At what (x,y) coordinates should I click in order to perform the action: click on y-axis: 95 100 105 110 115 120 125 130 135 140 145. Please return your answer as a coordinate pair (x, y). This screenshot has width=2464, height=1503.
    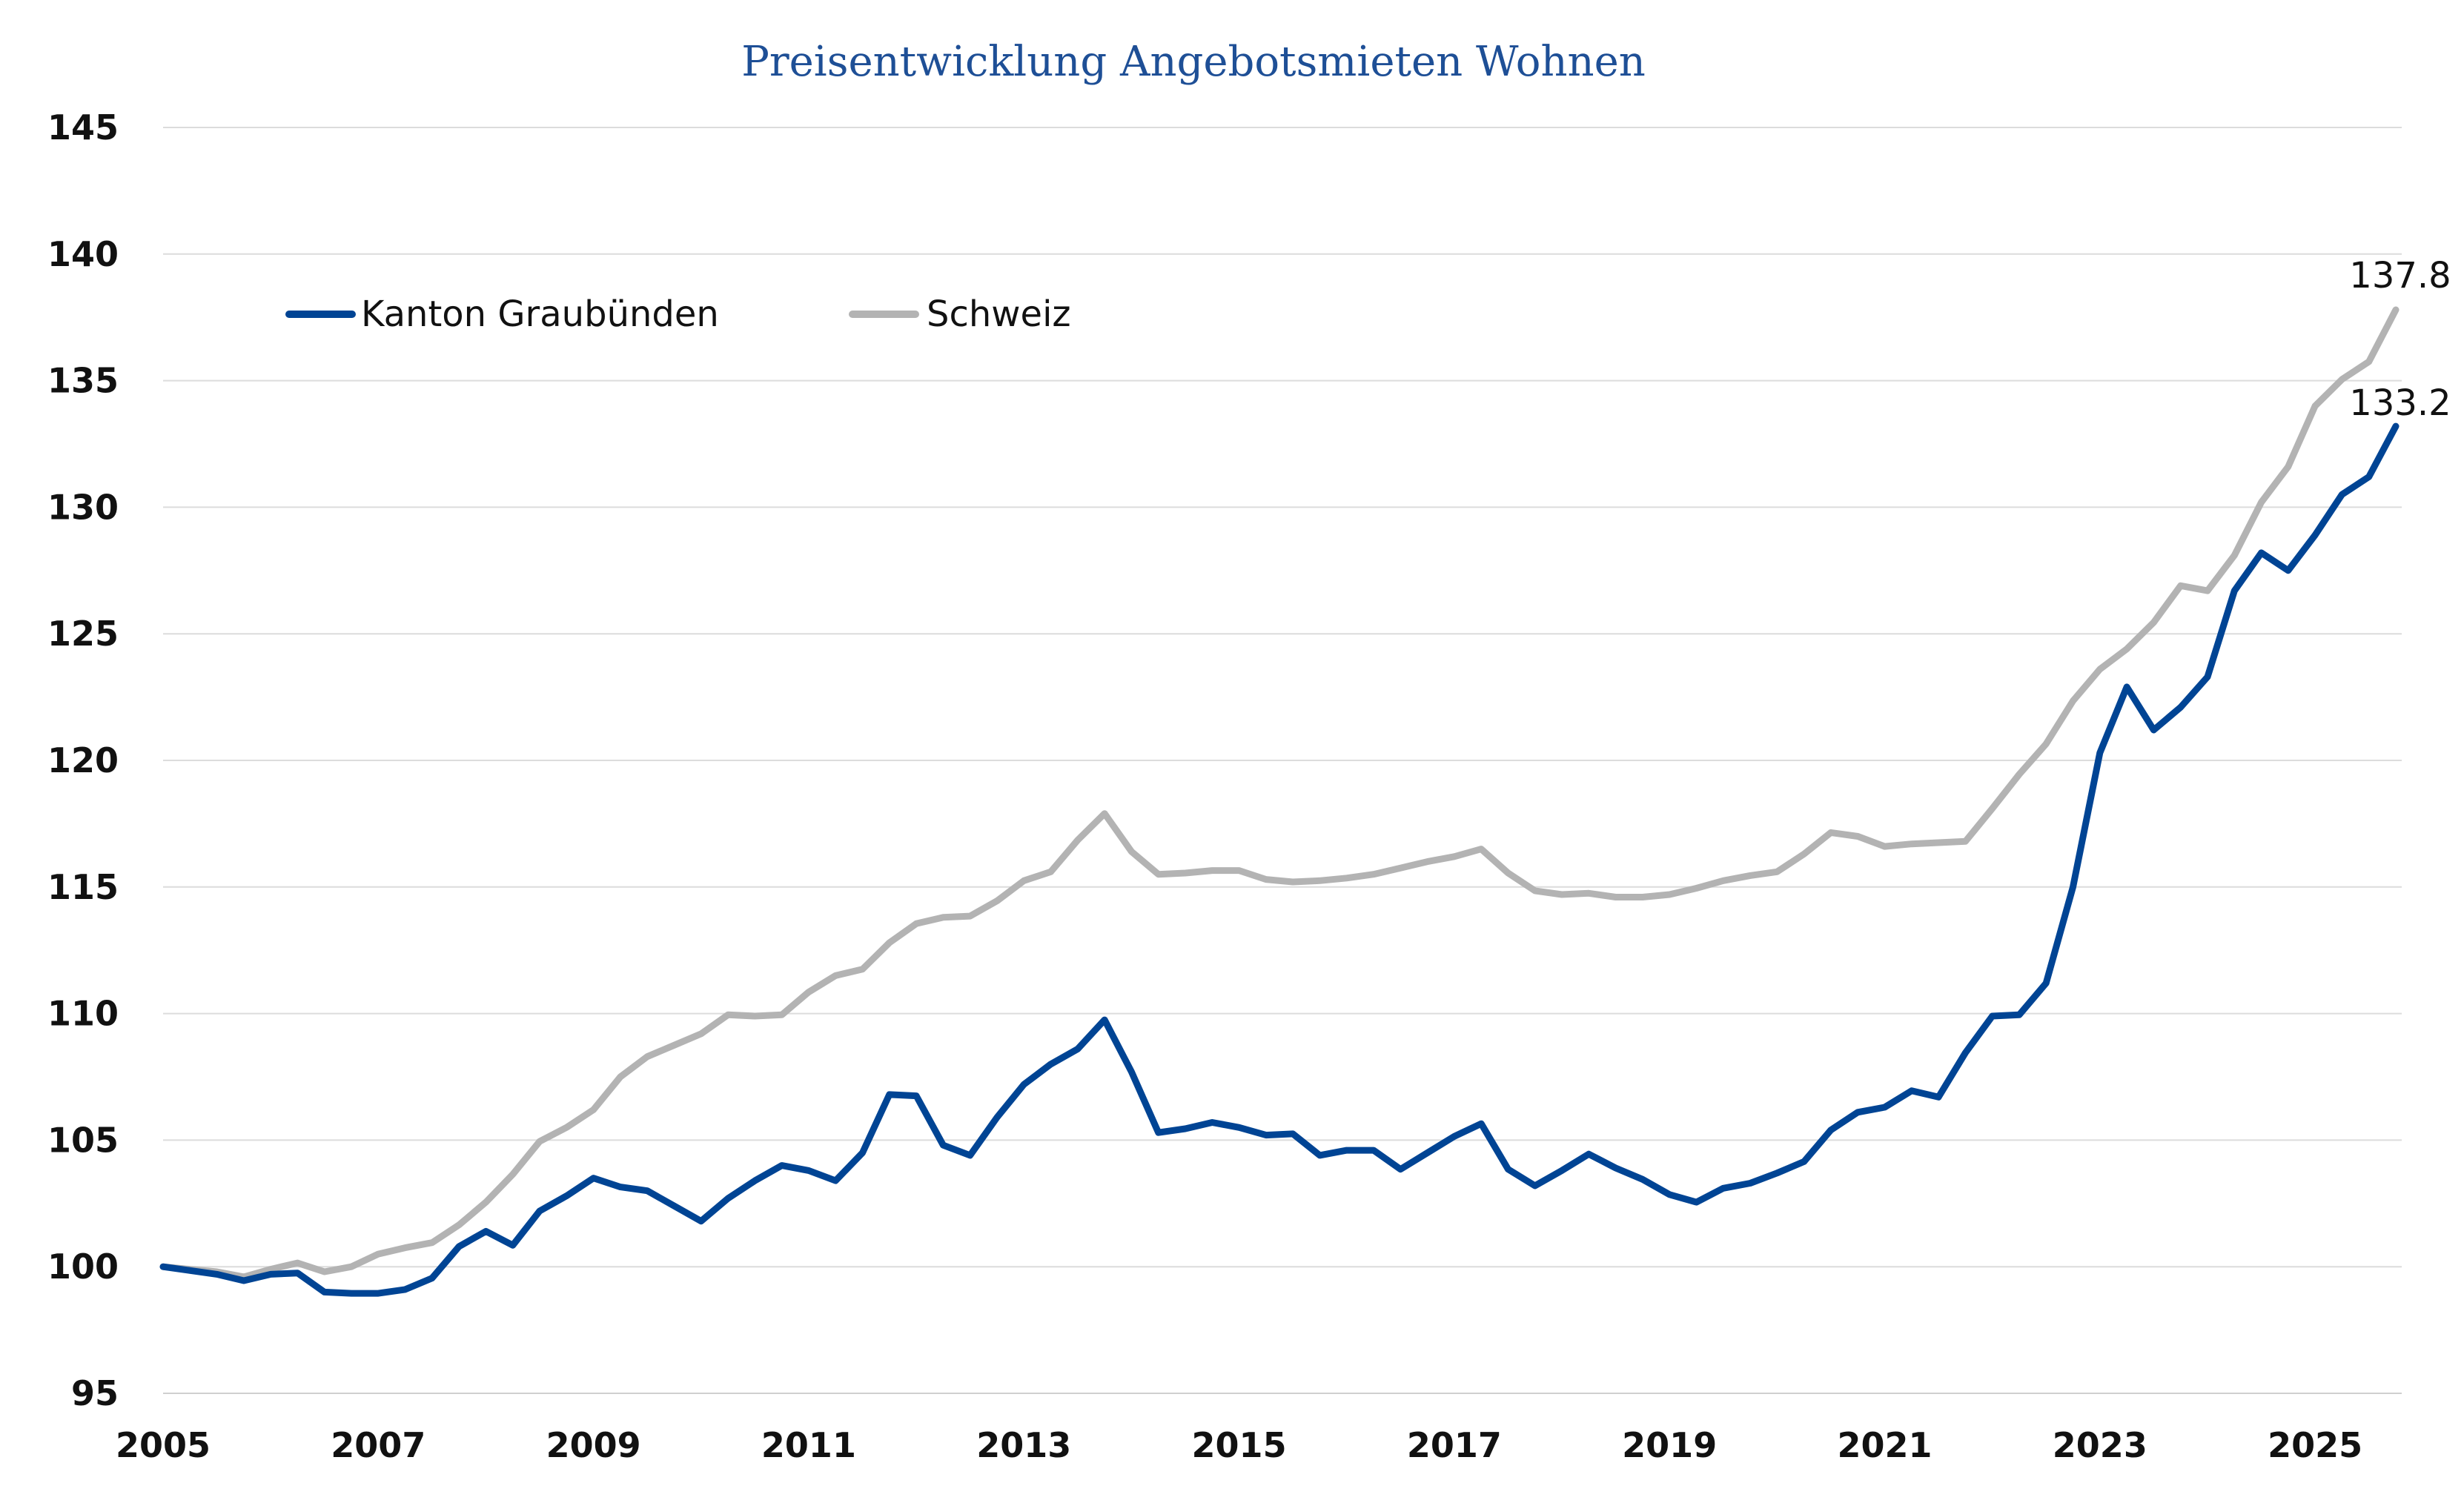
    Looking at the image, I should click on (83, 760).